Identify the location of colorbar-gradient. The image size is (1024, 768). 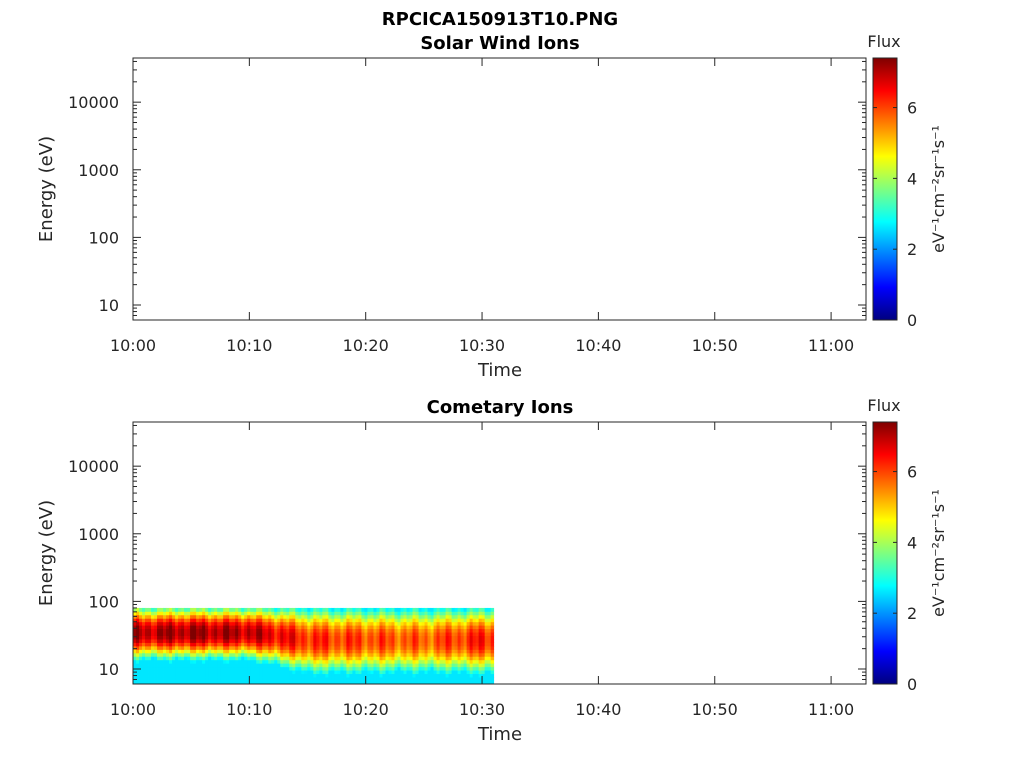
(885, 553).